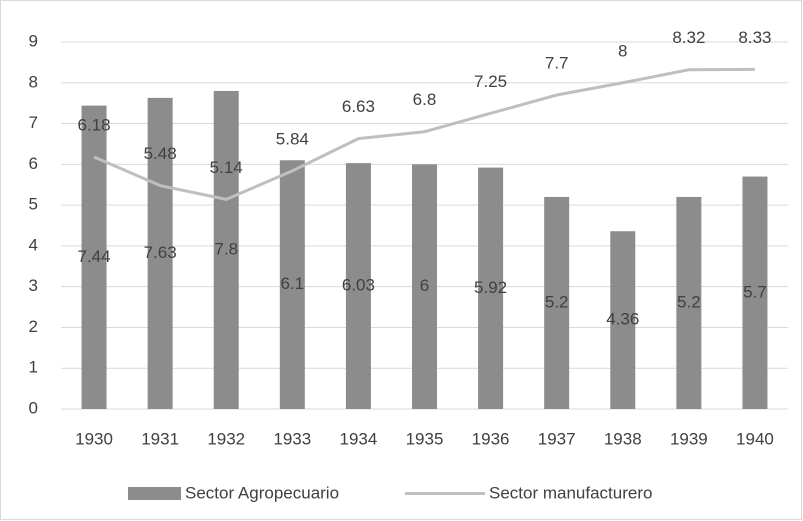 This screenshot has width=803, height=521. I want to click on bar-value-label: 5.92, so click(490, 287).